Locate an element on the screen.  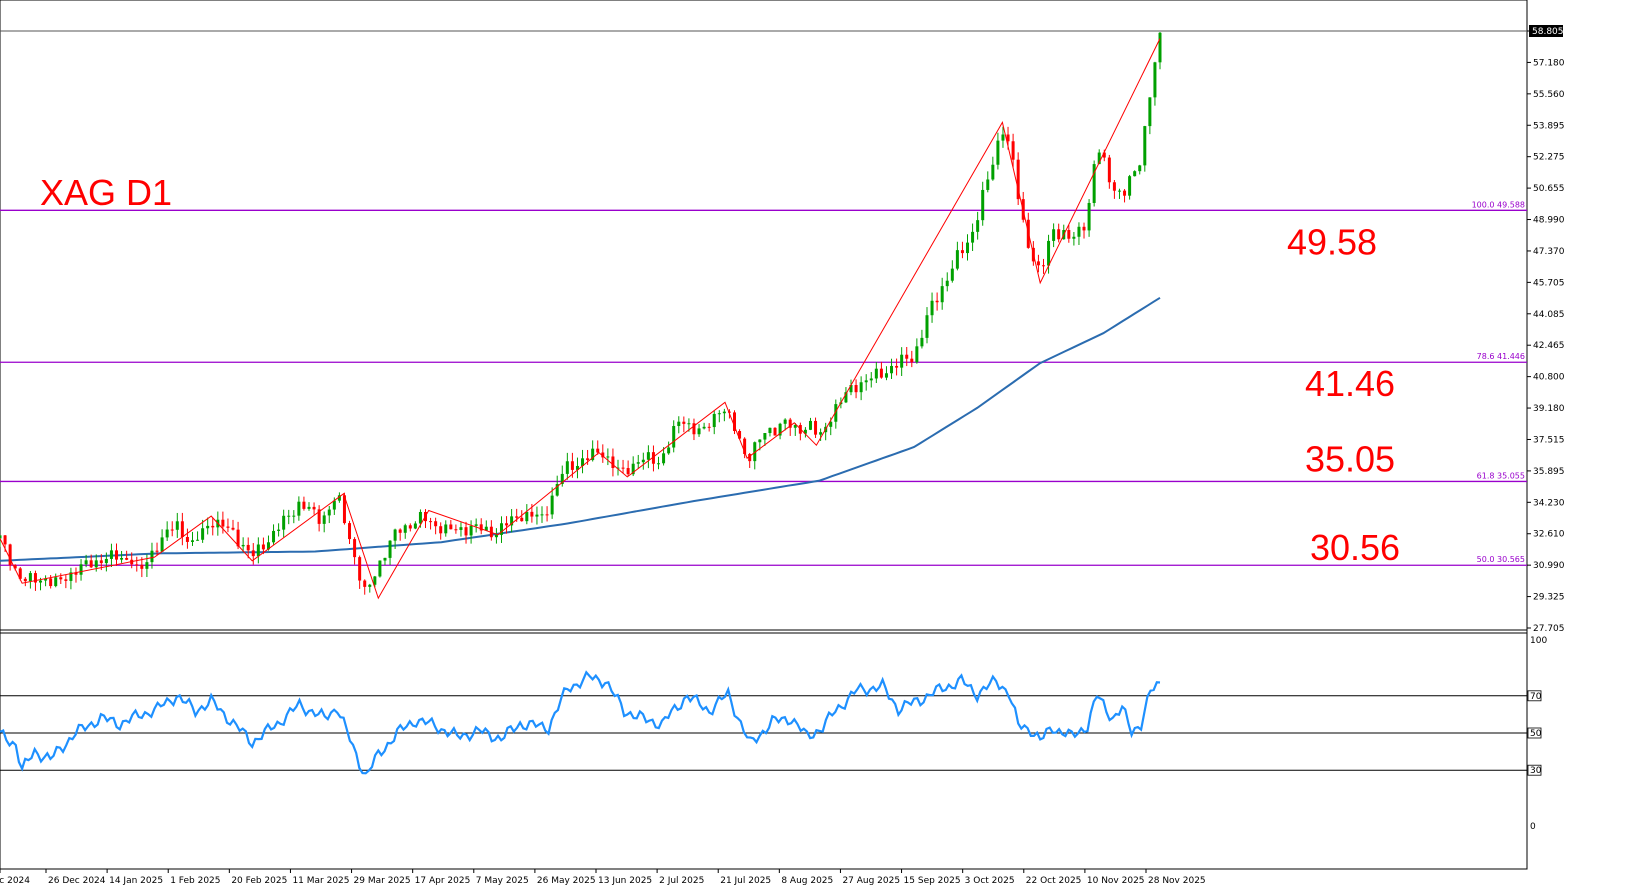
price-tick-label: 39.180 is located at coordinates (1549, 409).